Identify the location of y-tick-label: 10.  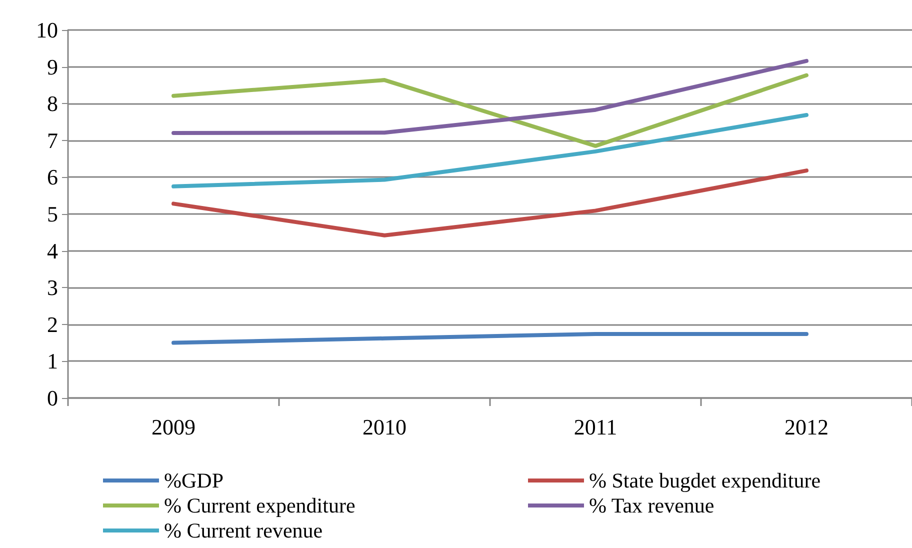
(47, 30).